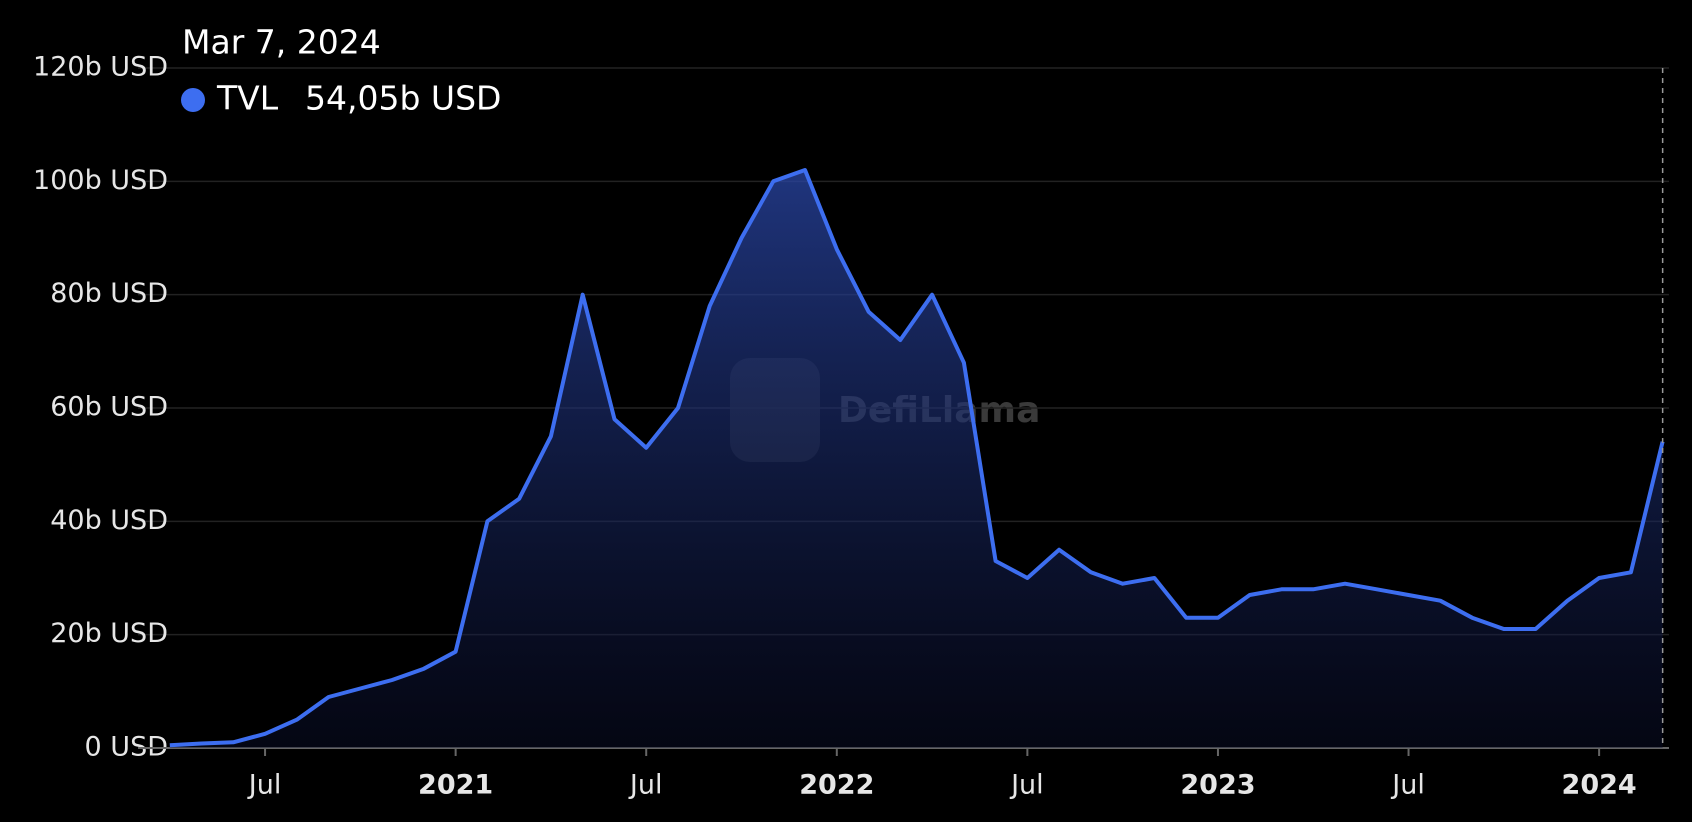  Describe the element at coordinates (100, 180) in the screenshot. I see `y-tick-label: 100b USD` at that location.